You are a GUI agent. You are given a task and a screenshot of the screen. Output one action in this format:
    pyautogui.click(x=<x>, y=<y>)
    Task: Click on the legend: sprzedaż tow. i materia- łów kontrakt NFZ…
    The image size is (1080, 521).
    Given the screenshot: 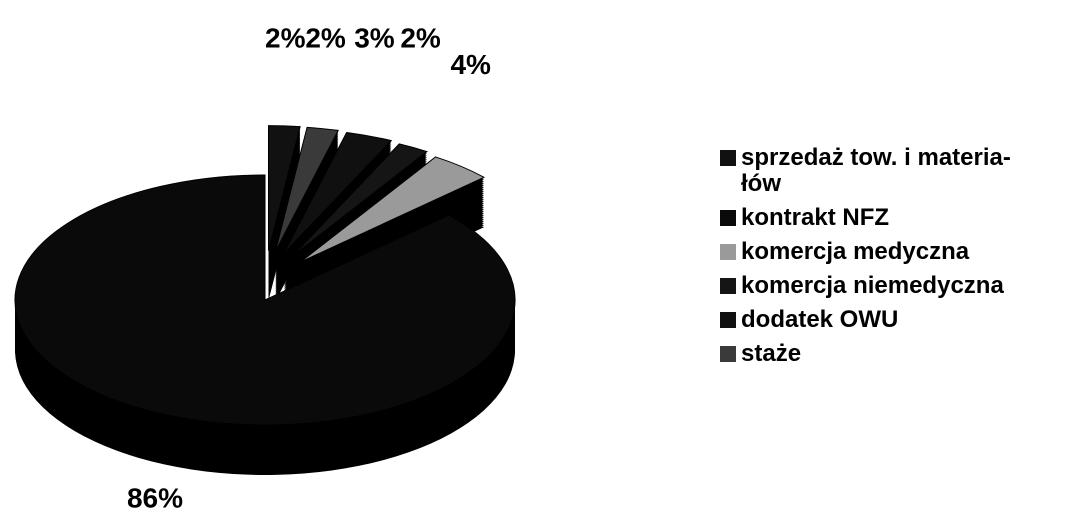 What is the action you would take?
    pyautogui.click(x=895, y=260)
    